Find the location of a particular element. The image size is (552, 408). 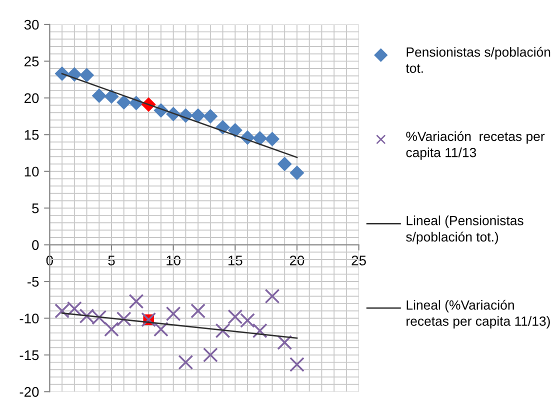

y-tick-label: 10 is located at coordinates (31, 171).